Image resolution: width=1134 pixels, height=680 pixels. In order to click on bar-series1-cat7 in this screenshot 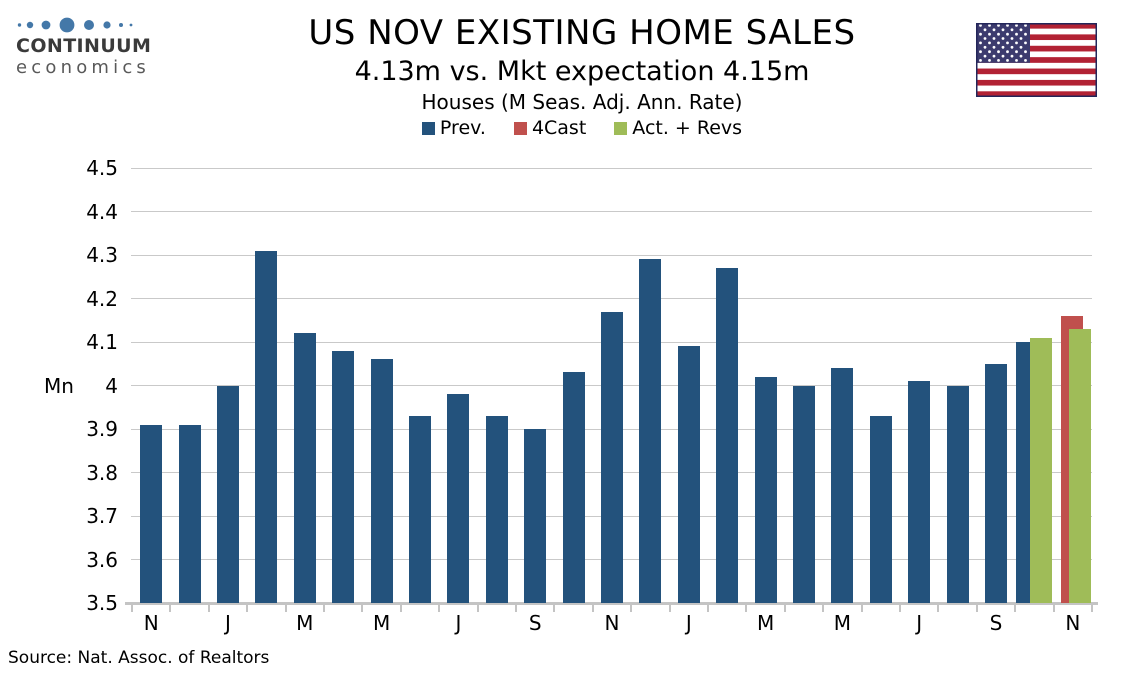, I will do `click(381, 481)`.